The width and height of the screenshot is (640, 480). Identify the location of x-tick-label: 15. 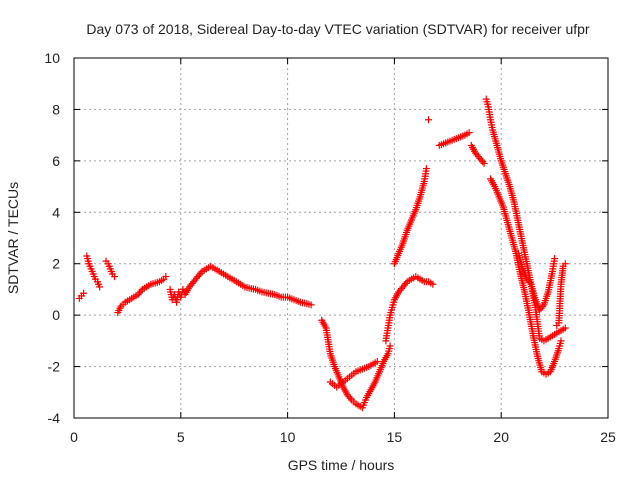
(395, 437).